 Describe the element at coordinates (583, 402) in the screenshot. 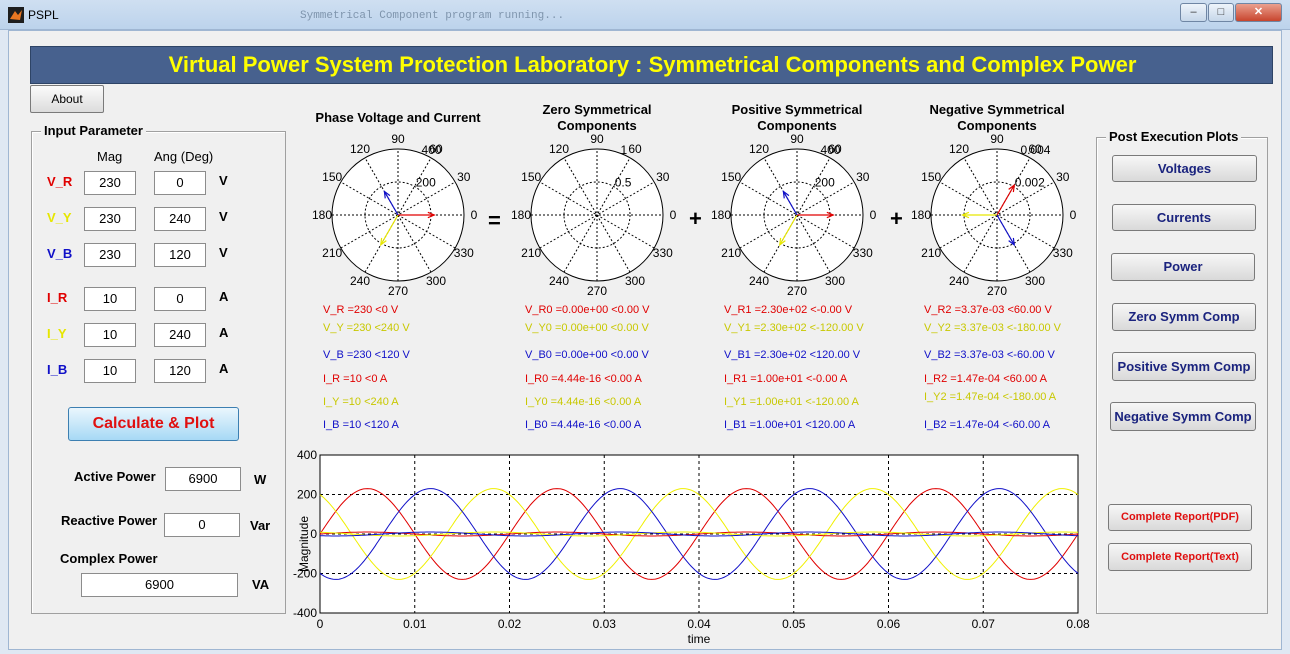

I see `result-text: I_Y0 =4.44e-16 <0.00 A` at that location.